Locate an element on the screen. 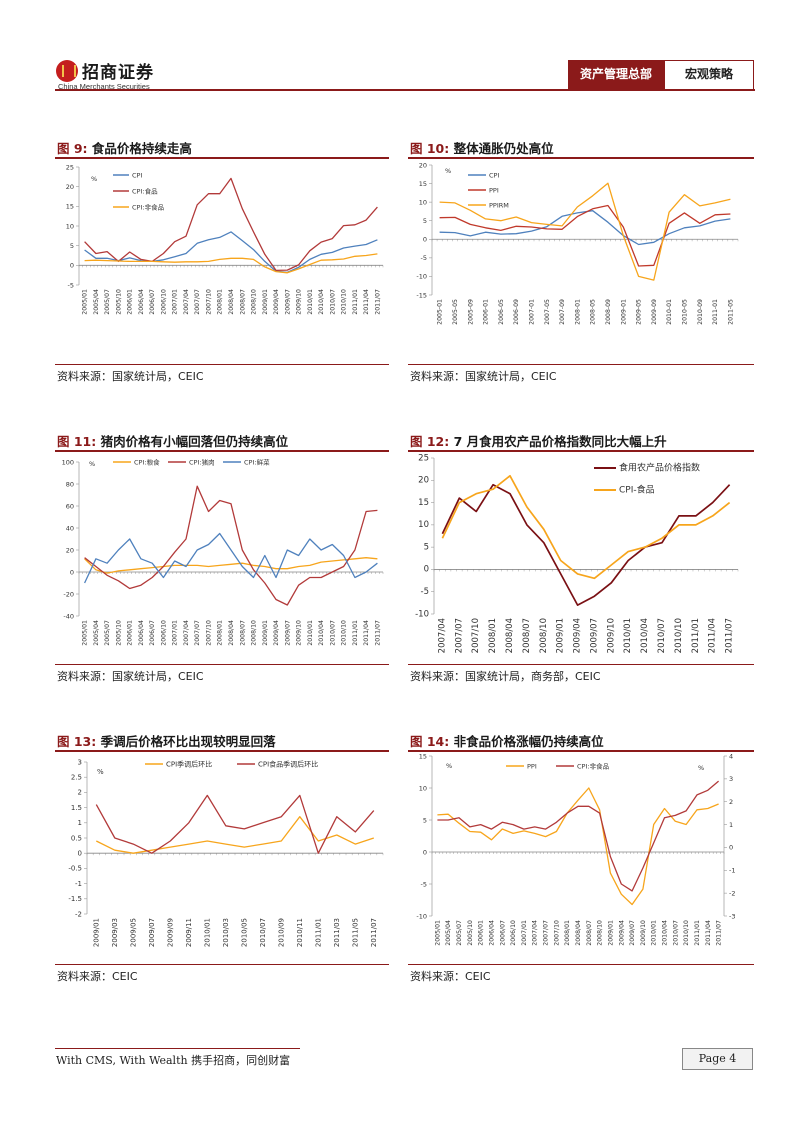 Image resolution: width=794 pixels, height=1123 pixels. x-tick-label: 2010/11 is located at coordinates (300, 932).